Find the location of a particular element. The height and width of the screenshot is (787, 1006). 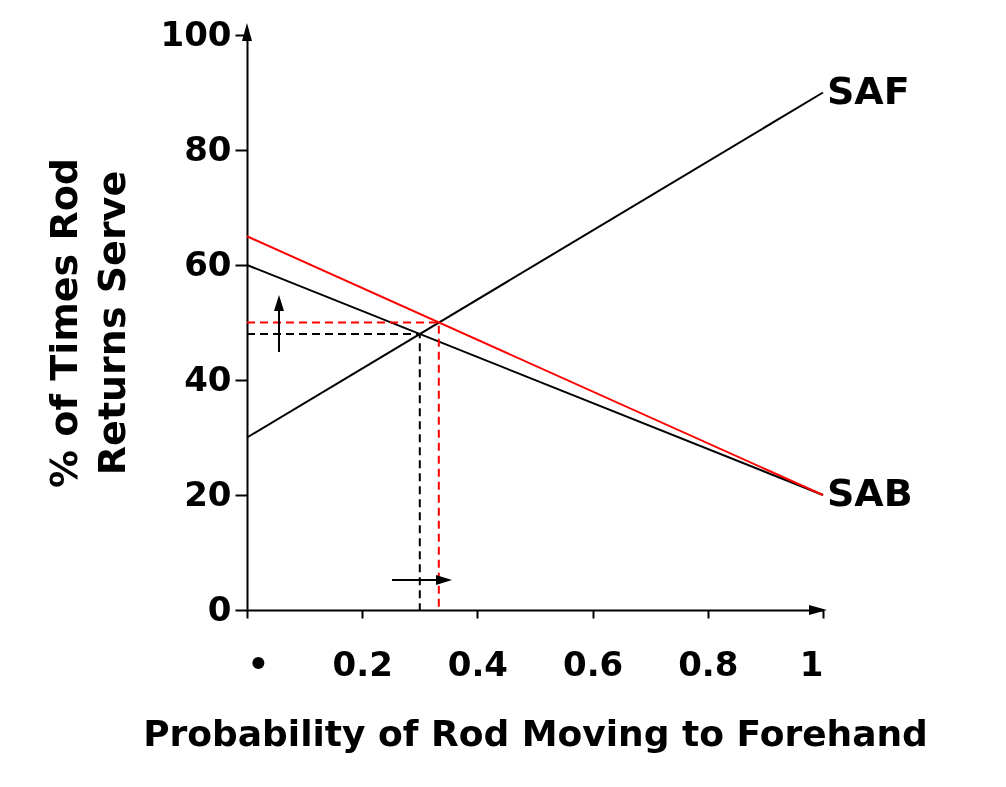

x-tick-label: 0.4 is located at coordinates (478, 663).